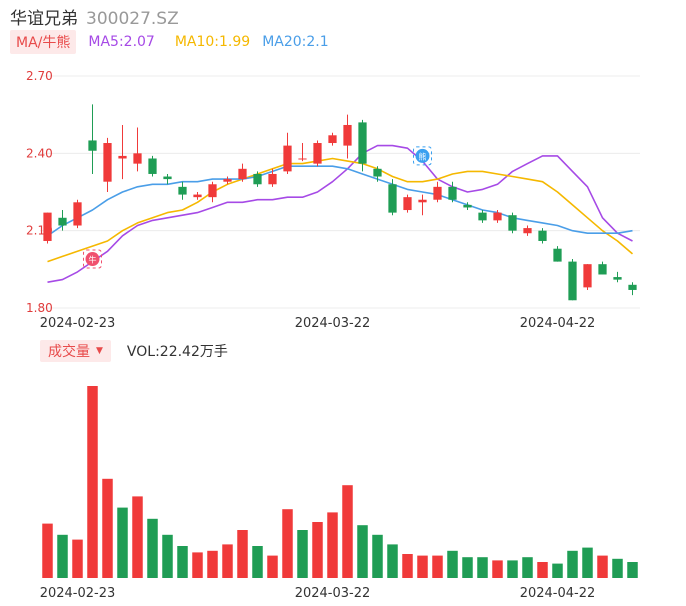  Describe the element at coordinates (69, 352) in the screenshot. I see `volume-selector-label: 成交量` at that location.